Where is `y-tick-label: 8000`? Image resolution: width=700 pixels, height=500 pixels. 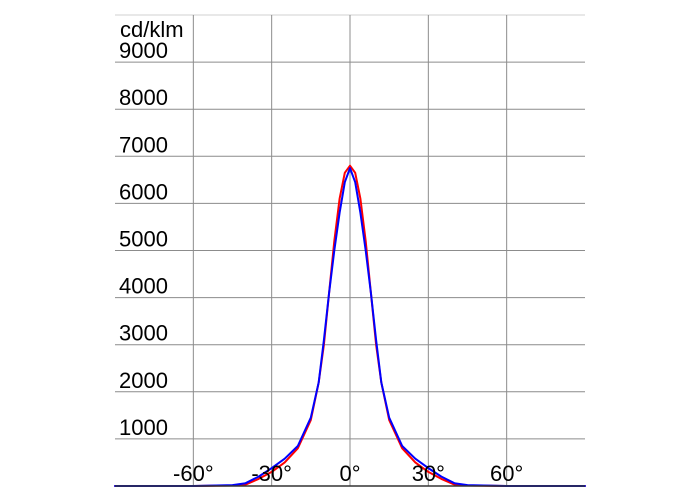
y-tick-label: 8000 is located at coordinates (143, 97).